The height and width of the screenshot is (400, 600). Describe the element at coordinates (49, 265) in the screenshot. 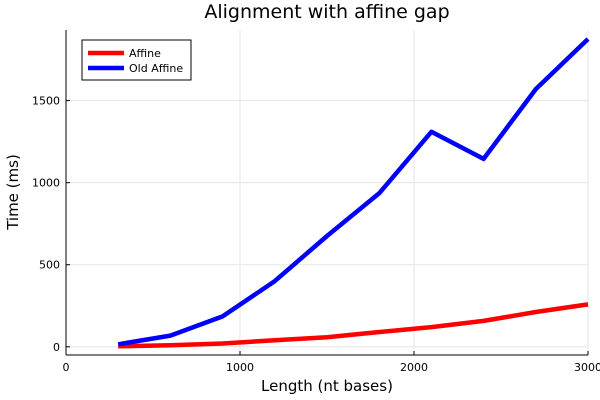

I see `y-tick-label: 500` at that location.